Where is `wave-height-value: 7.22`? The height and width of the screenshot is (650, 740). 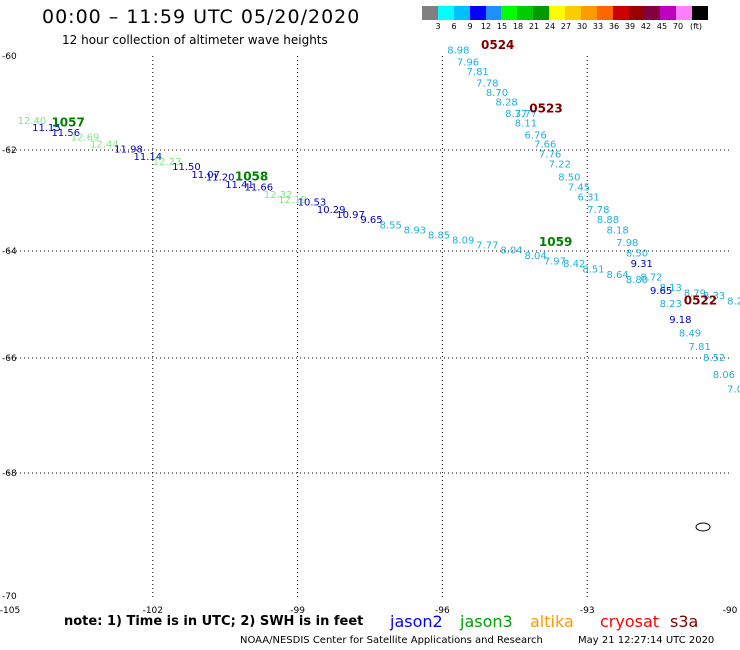
wave-height-value: 7.22 is located at coordinates (560, 165).